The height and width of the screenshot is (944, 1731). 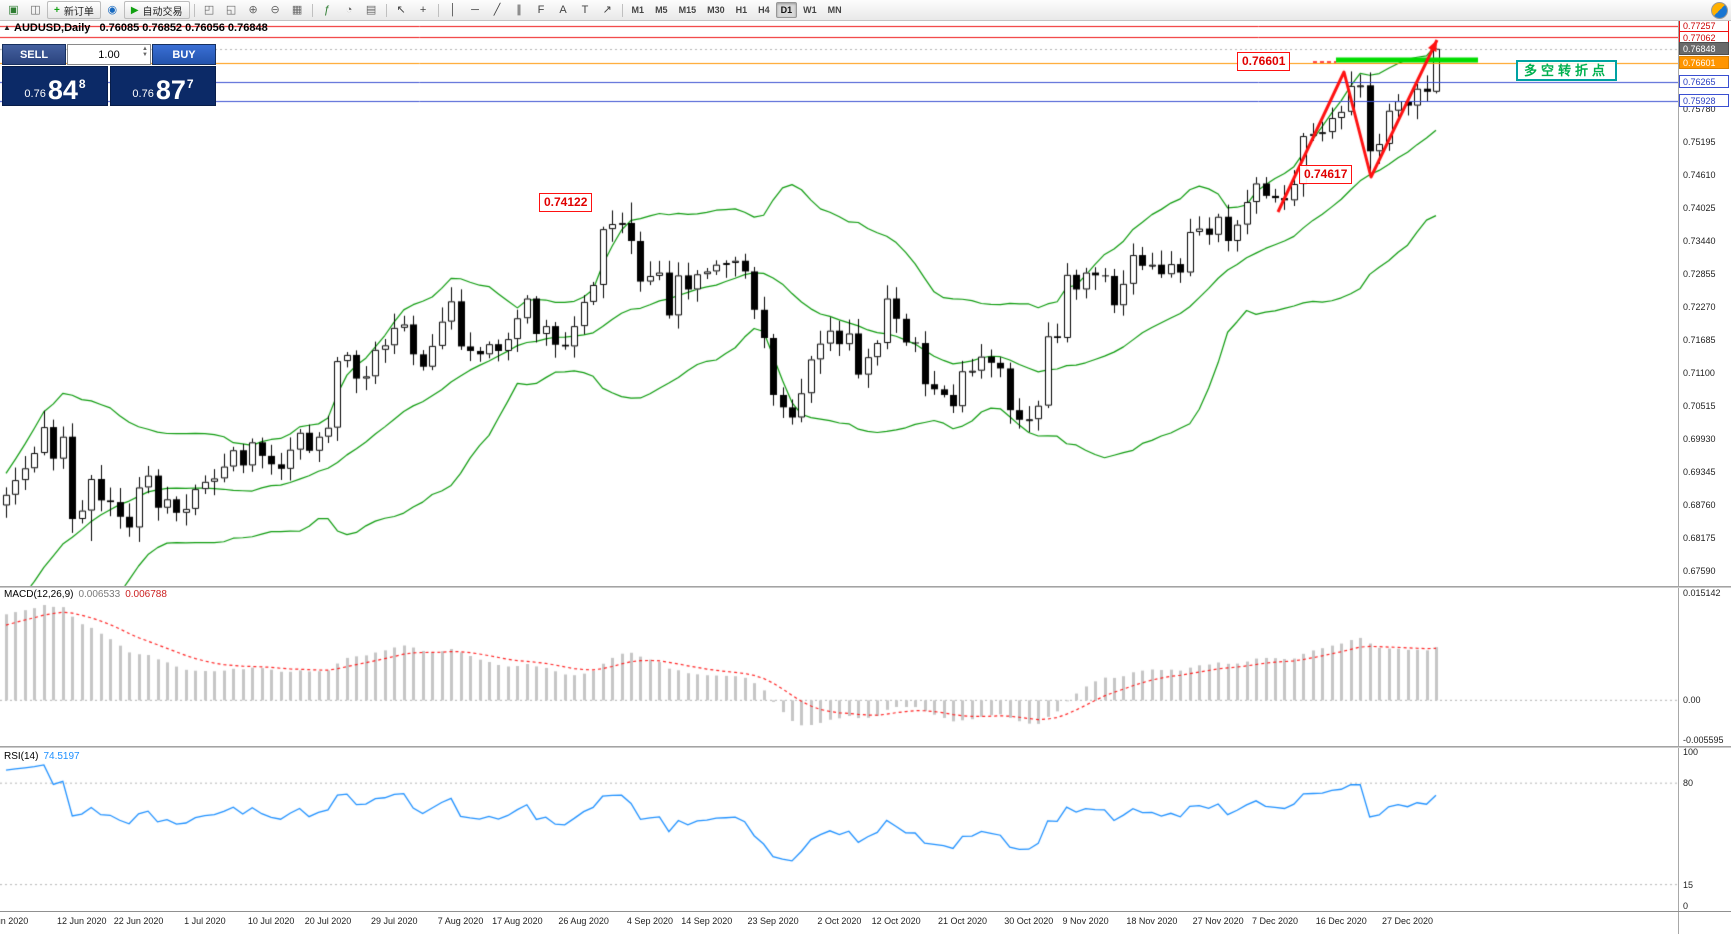 I want to click on chart-profiles-icon: ◫, so click(x=35, y=9).